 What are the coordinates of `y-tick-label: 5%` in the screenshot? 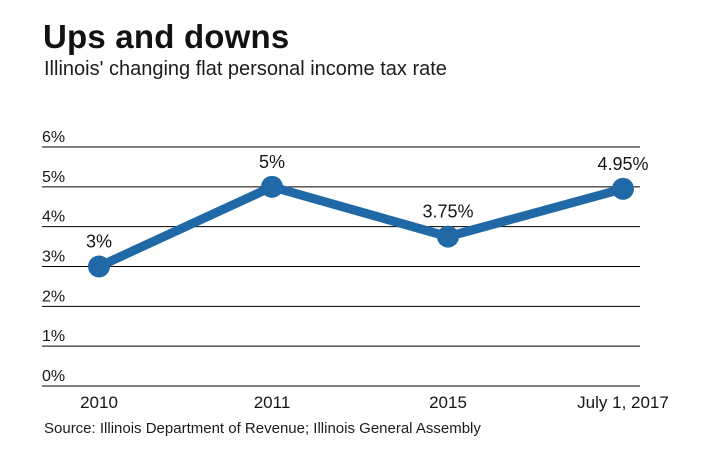 It's located at (53, 177).